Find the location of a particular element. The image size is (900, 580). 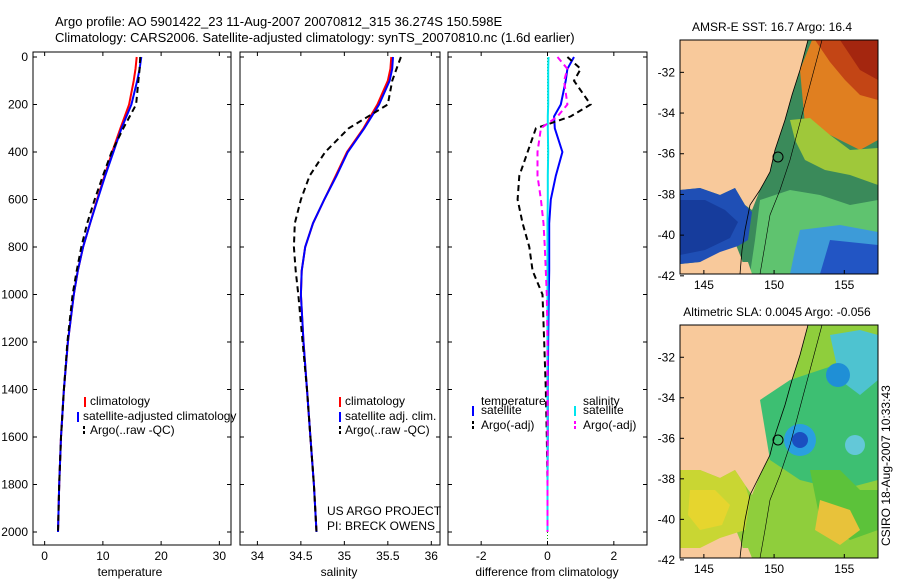

legend-label-sal-satellite: satellite is located at coordinates (603, 410).